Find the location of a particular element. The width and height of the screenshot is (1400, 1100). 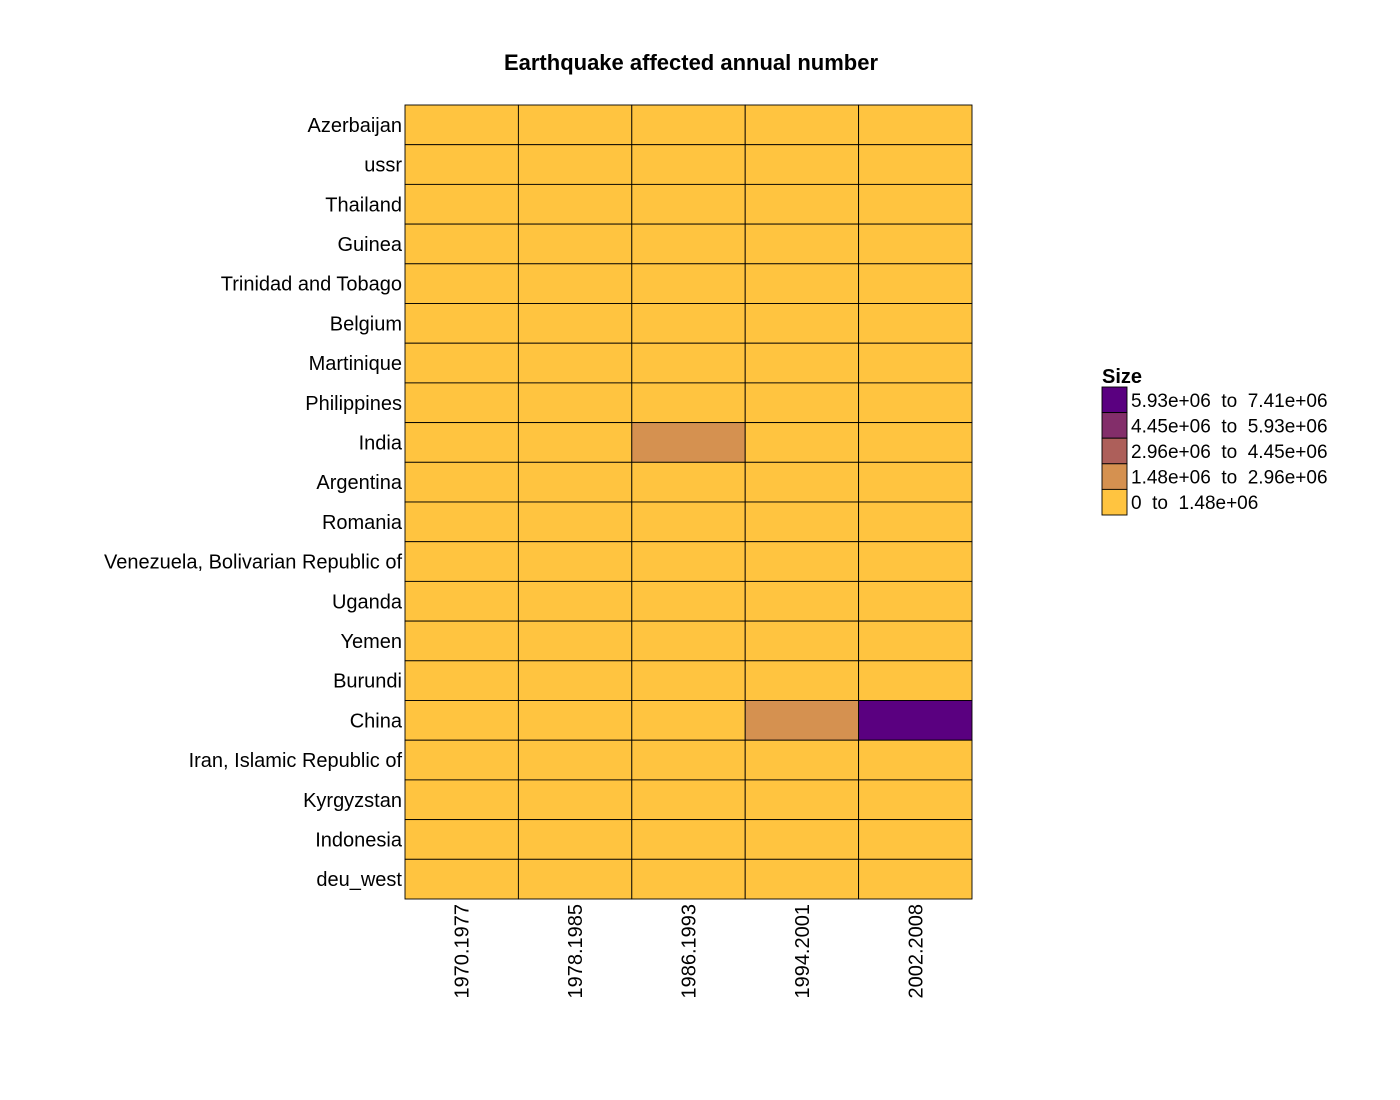

row-label: Belgium is located at coordinates (366, 324).